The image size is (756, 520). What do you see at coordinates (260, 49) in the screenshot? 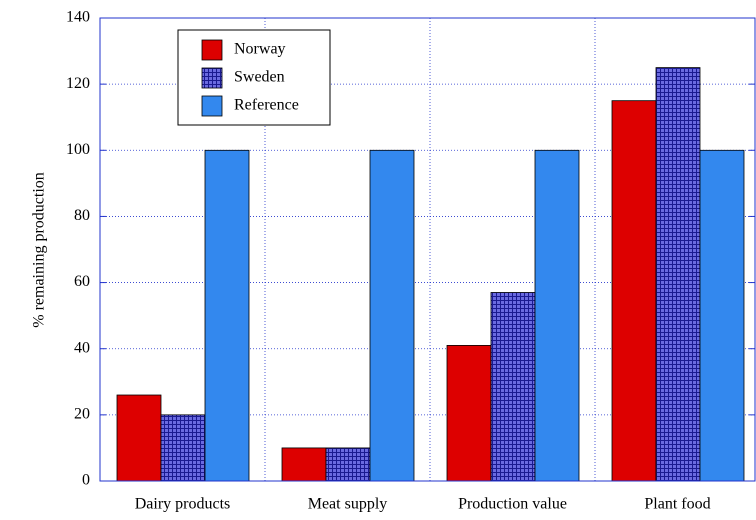
I see `legend-label: Norway` at bounding box center [260, 49].